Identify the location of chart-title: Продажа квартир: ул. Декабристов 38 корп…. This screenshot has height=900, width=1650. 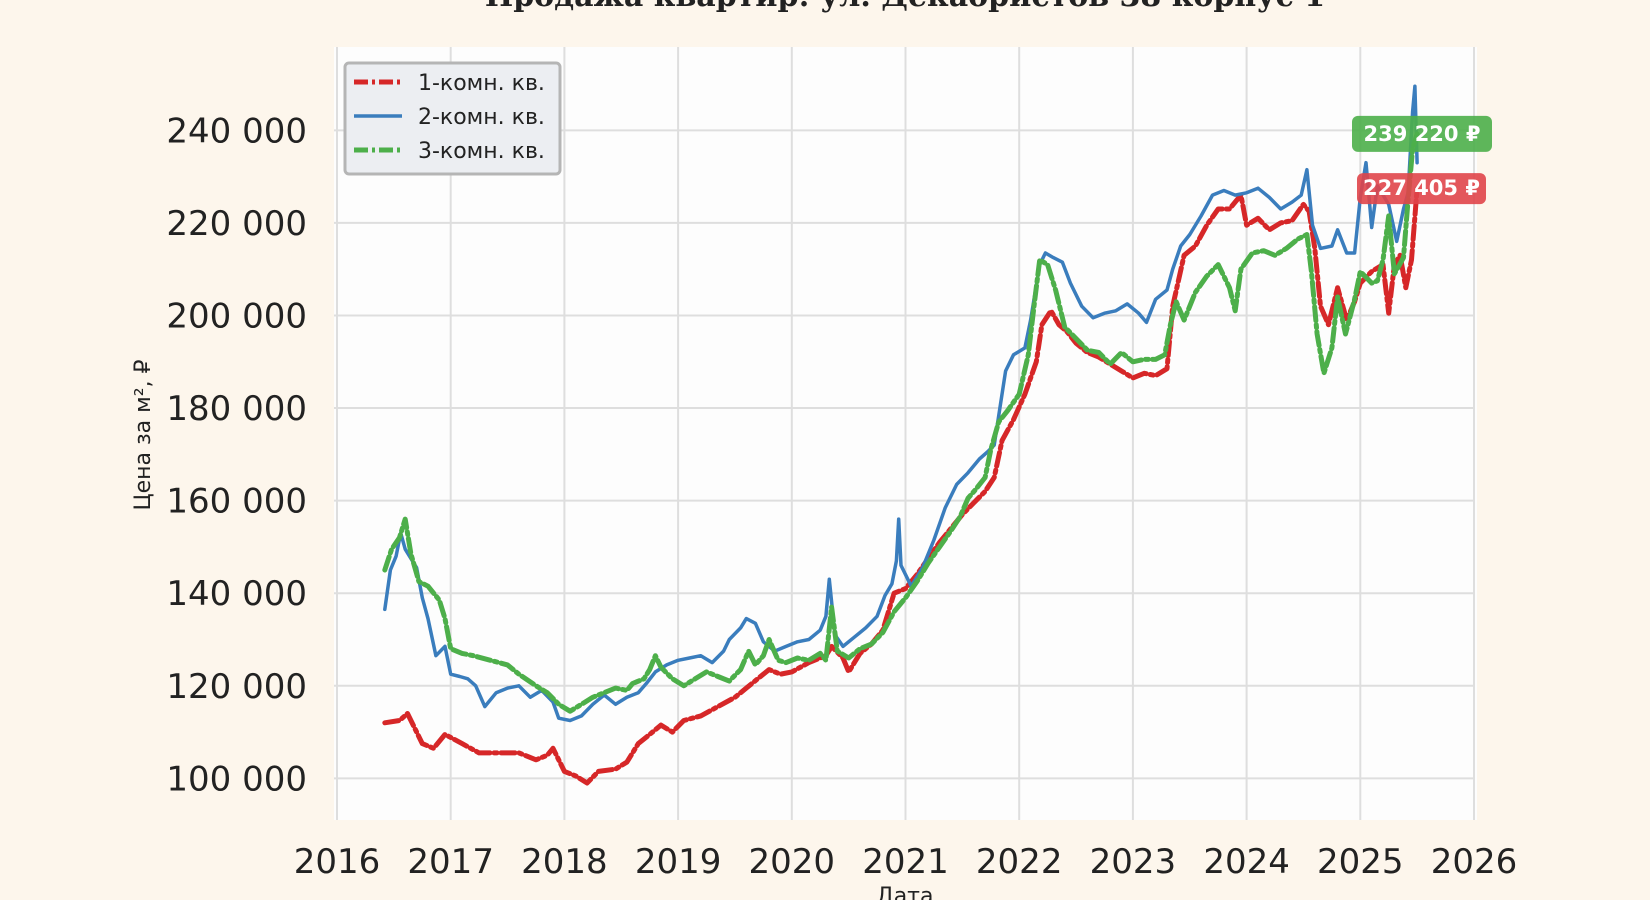
(905, 7).